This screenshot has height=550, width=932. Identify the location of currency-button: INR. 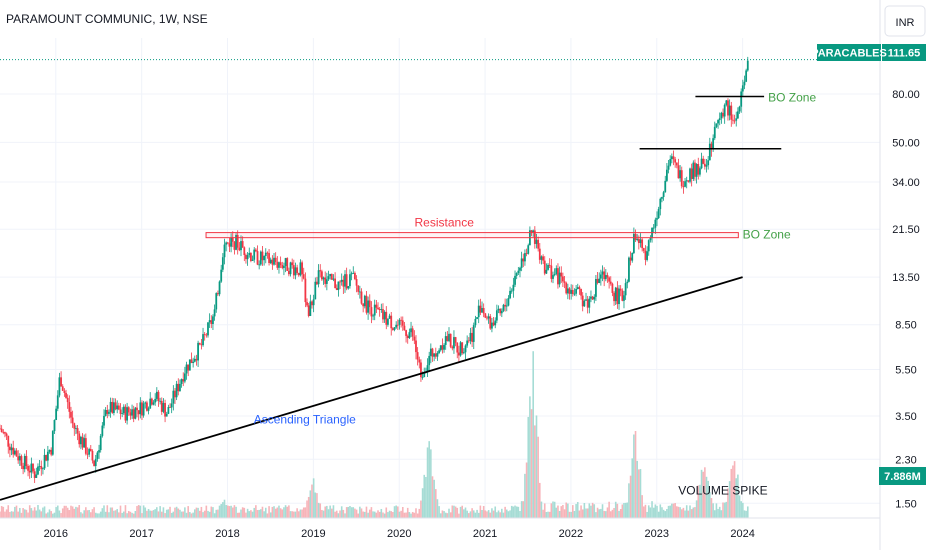
(905, 21).